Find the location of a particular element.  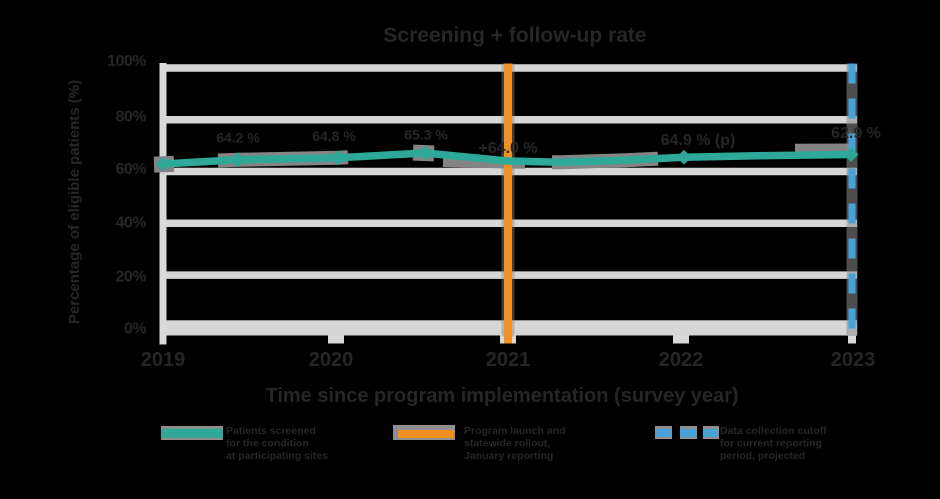

svg-text: Program launch and is located at coordinates (515, 431).